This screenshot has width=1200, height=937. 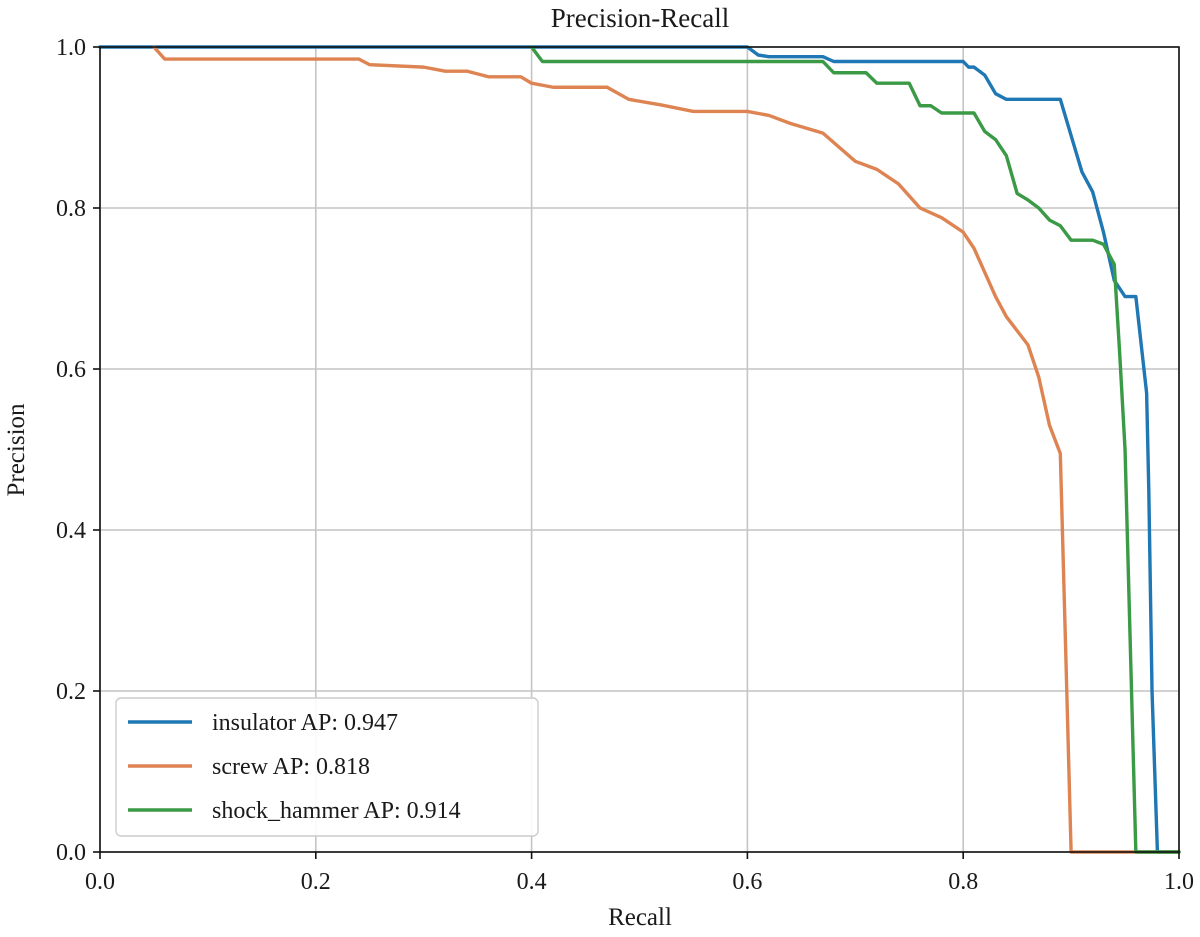 I want to click on y-tick-label: 1.0, so click(x=71, y=48).